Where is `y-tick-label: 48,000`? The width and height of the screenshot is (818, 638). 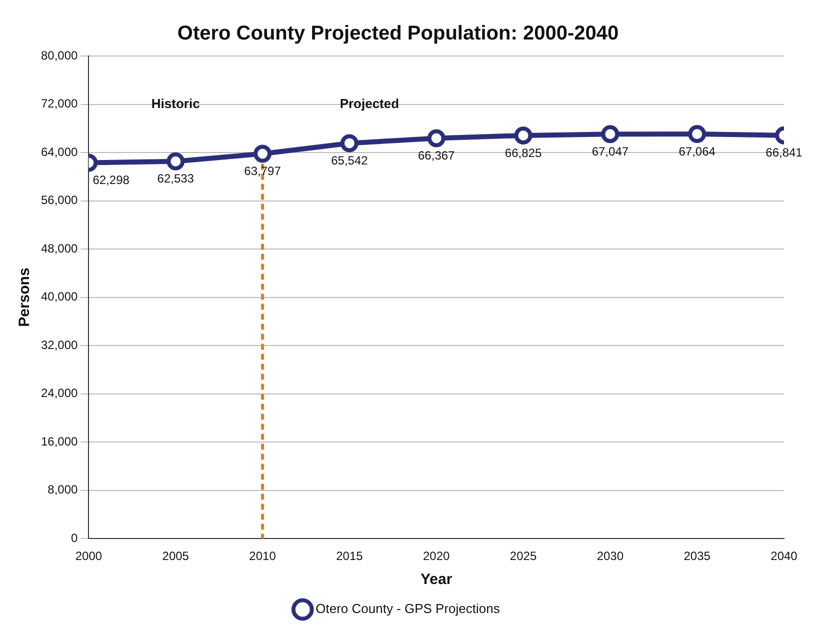
y-tick-label: 48,000 is located at coordinates (59, 248).